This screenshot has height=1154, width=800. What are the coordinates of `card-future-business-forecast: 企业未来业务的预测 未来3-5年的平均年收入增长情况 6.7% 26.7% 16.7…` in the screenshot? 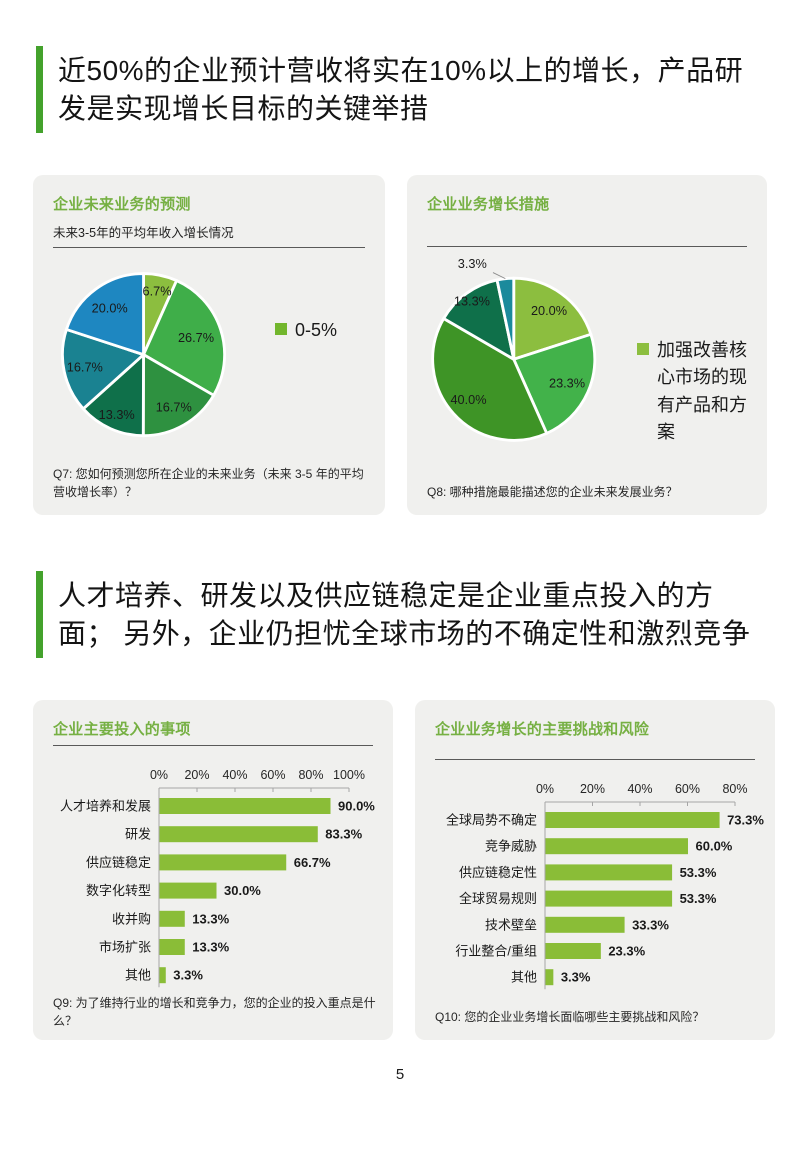 It's located at (209, 345).